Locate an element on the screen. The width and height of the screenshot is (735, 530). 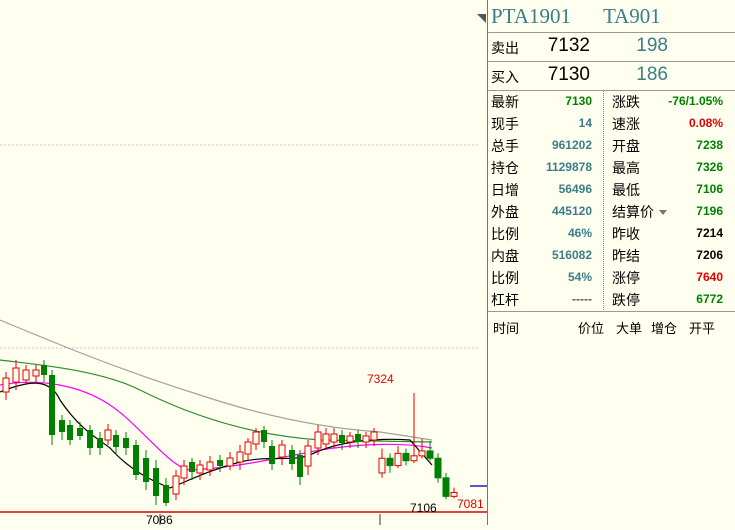
recent-candles is located at coordinates (418, 446).